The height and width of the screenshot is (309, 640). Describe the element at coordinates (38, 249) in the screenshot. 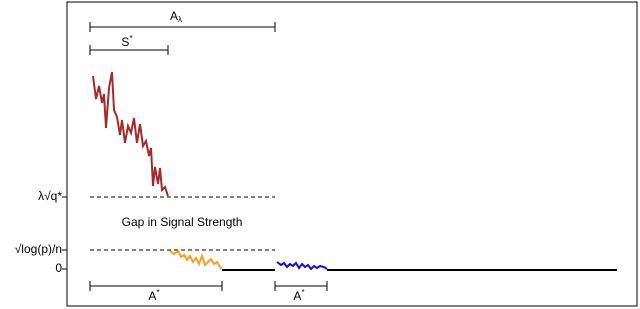

I see `y-label: √log(p)/n` at that location.